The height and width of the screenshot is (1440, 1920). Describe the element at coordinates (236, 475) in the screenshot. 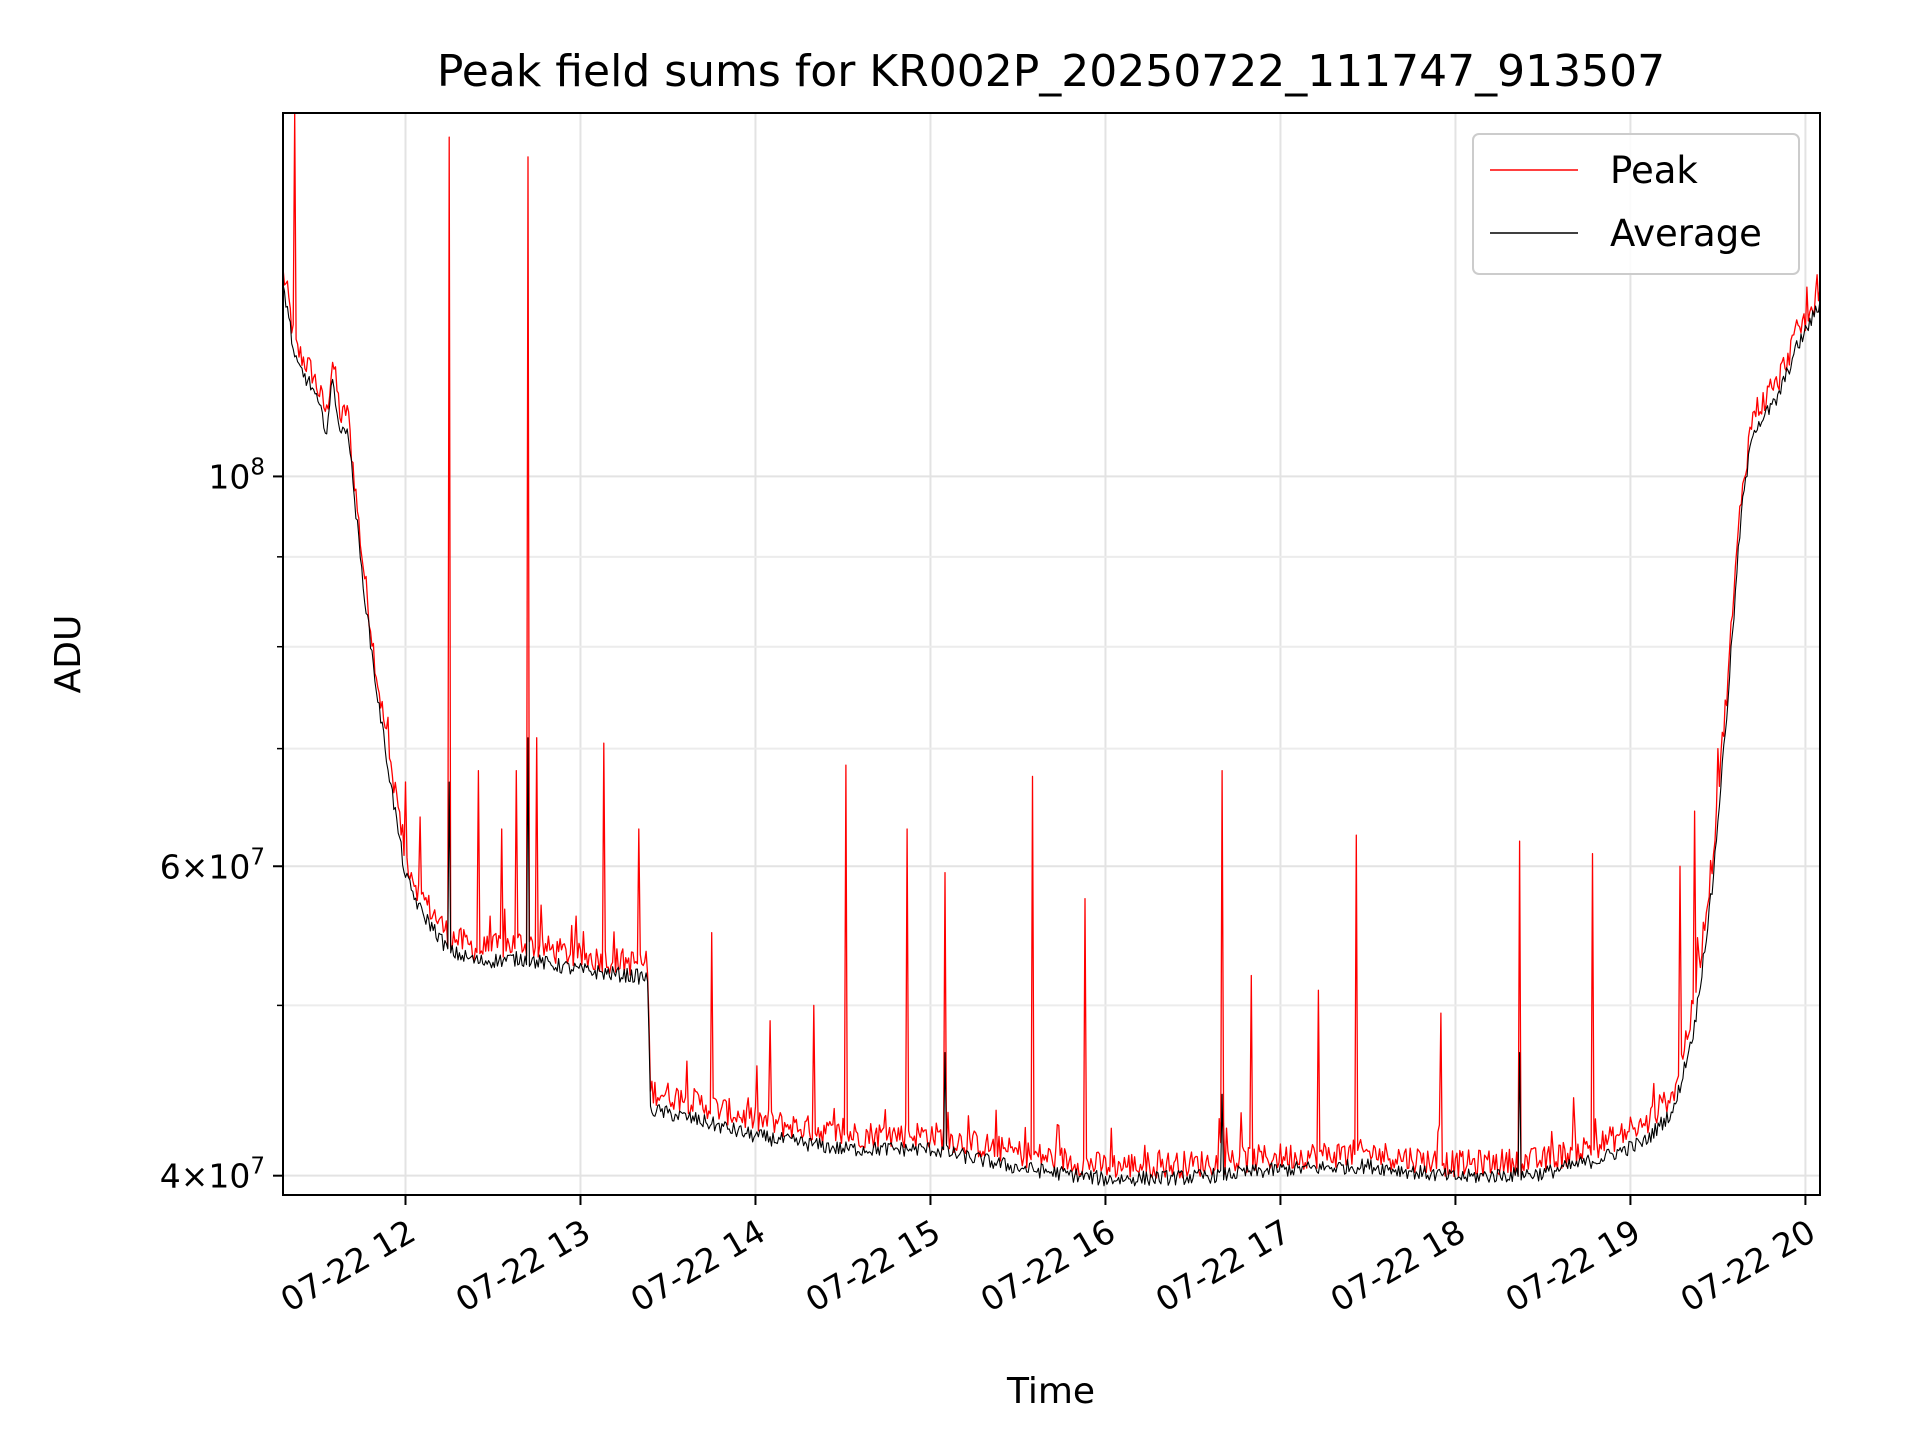

I see `y-tick-label: 108` at that location.